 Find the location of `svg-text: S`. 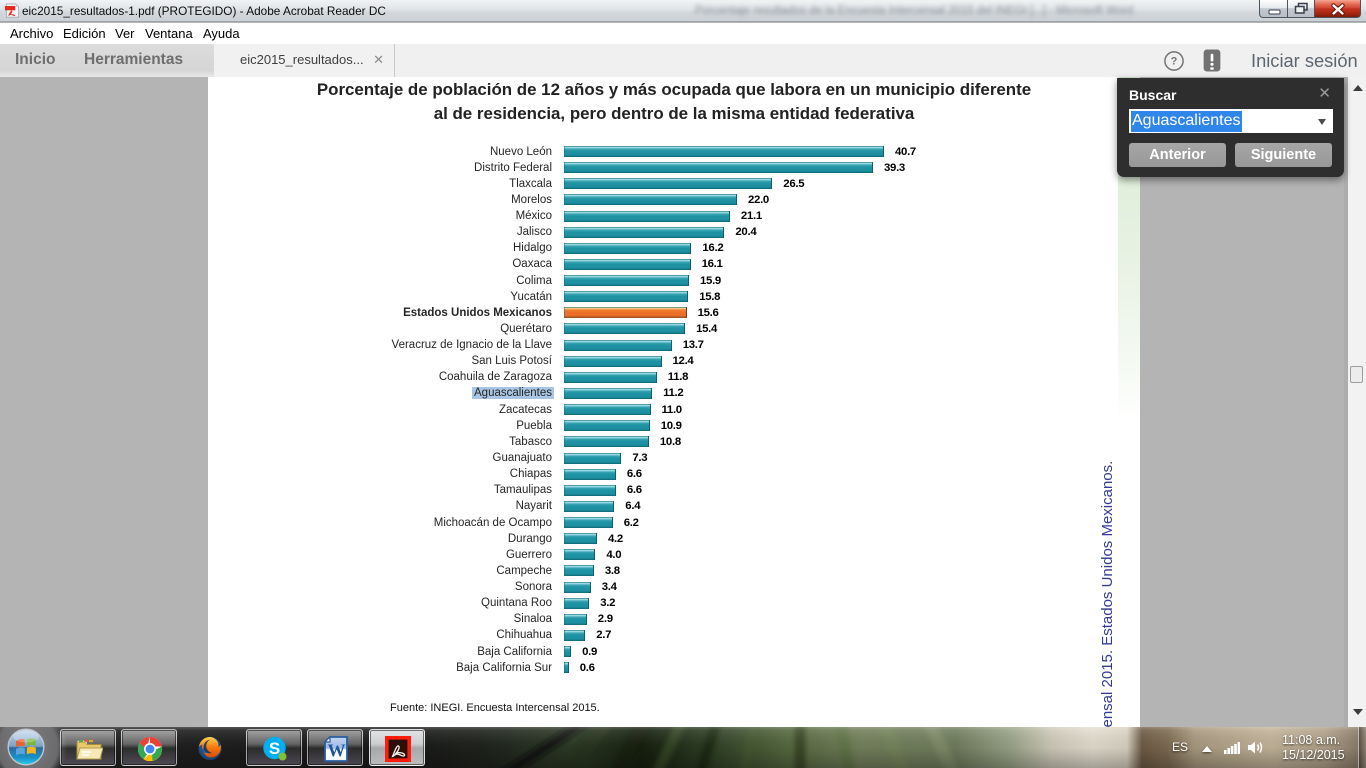

svg-text: S is located at coordinates (274, 748).